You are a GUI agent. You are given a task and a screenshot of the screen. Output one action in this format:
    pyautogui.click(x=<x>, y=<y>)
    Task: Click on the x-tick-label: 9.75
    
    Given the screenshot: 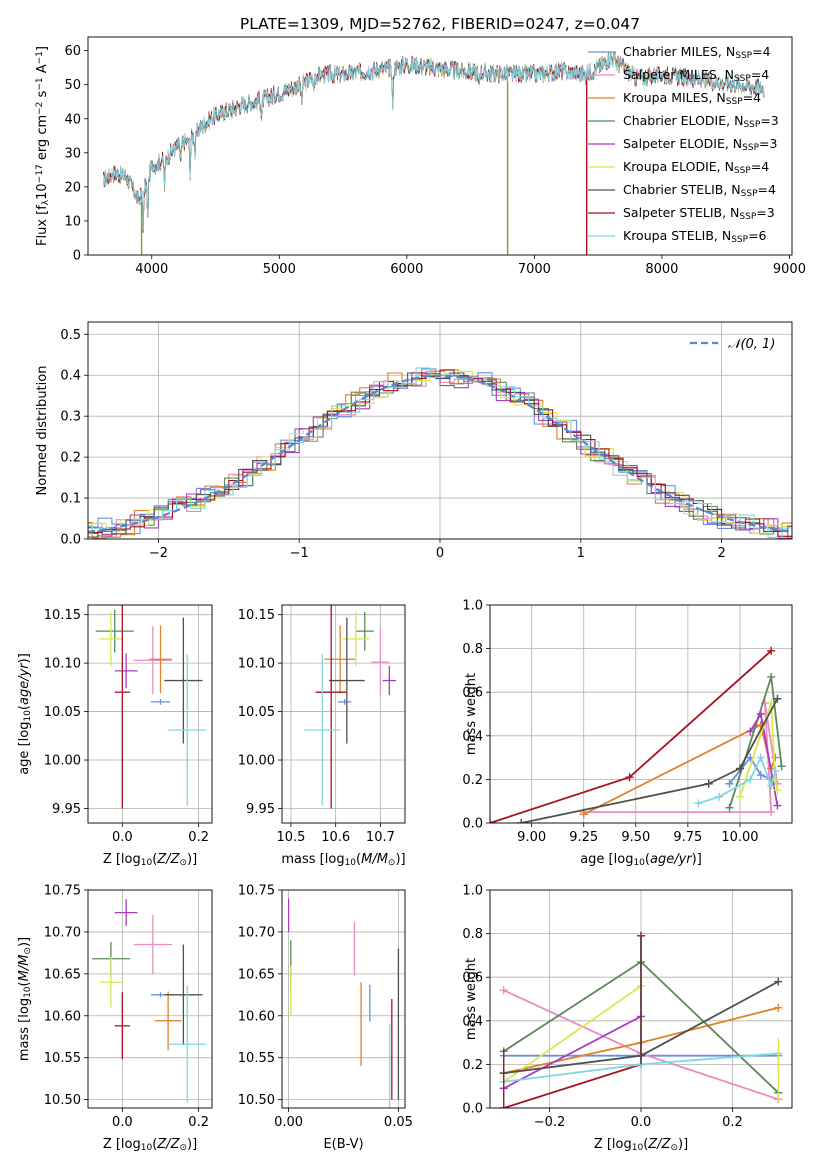 What is the action you would take?
    pyautogui.click(x=687, y=837)
    